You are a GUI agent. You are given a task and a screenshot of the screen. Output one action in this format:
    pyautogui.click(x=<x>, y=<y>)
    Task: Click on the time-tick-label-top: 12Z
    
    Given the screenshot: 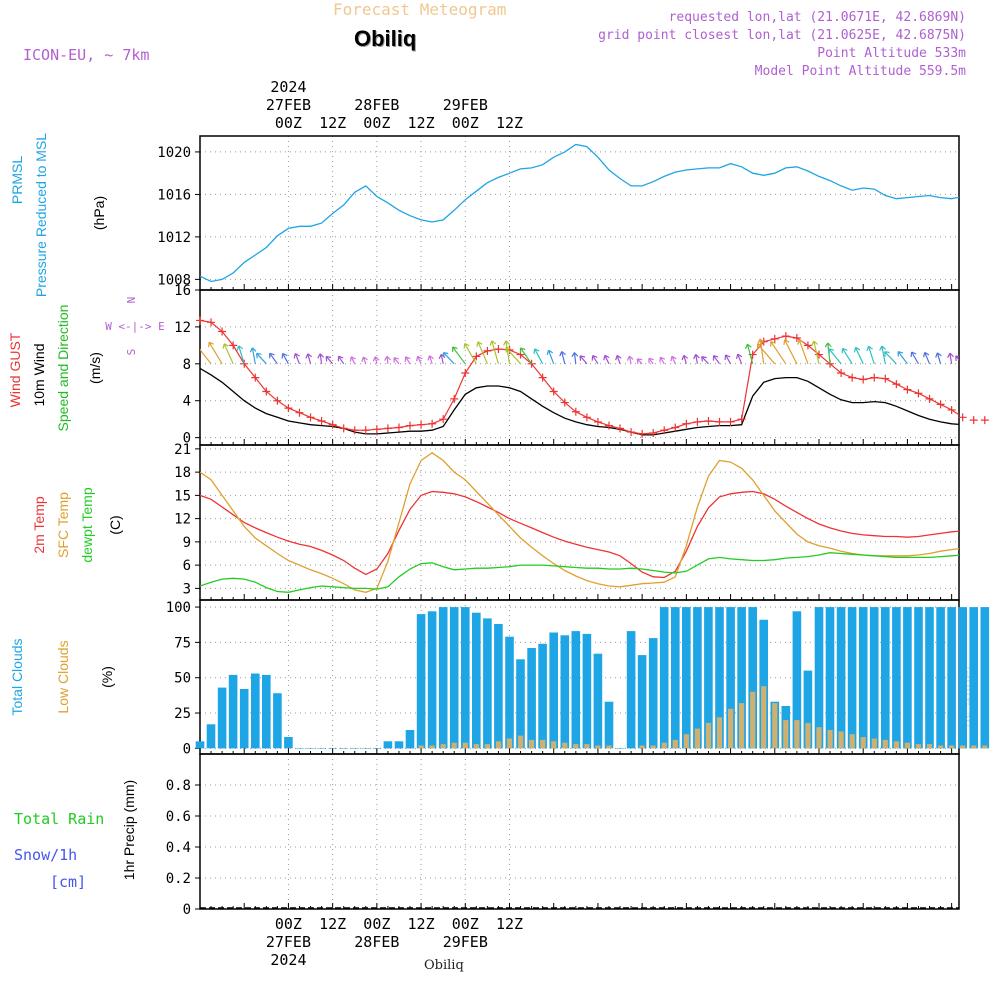 What is the action you would take?
    pyautogui.click(x=509, y=123)
    